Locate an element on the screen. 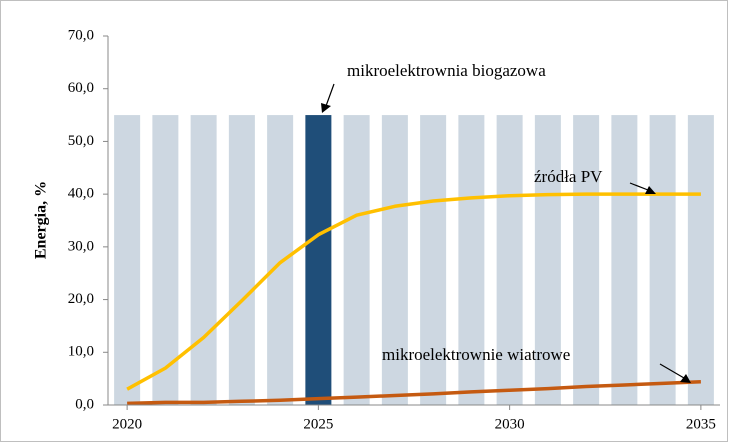 This screenshot has width=729, height=443. x-tick-label: 2035 is located at coordinates (701, 424).